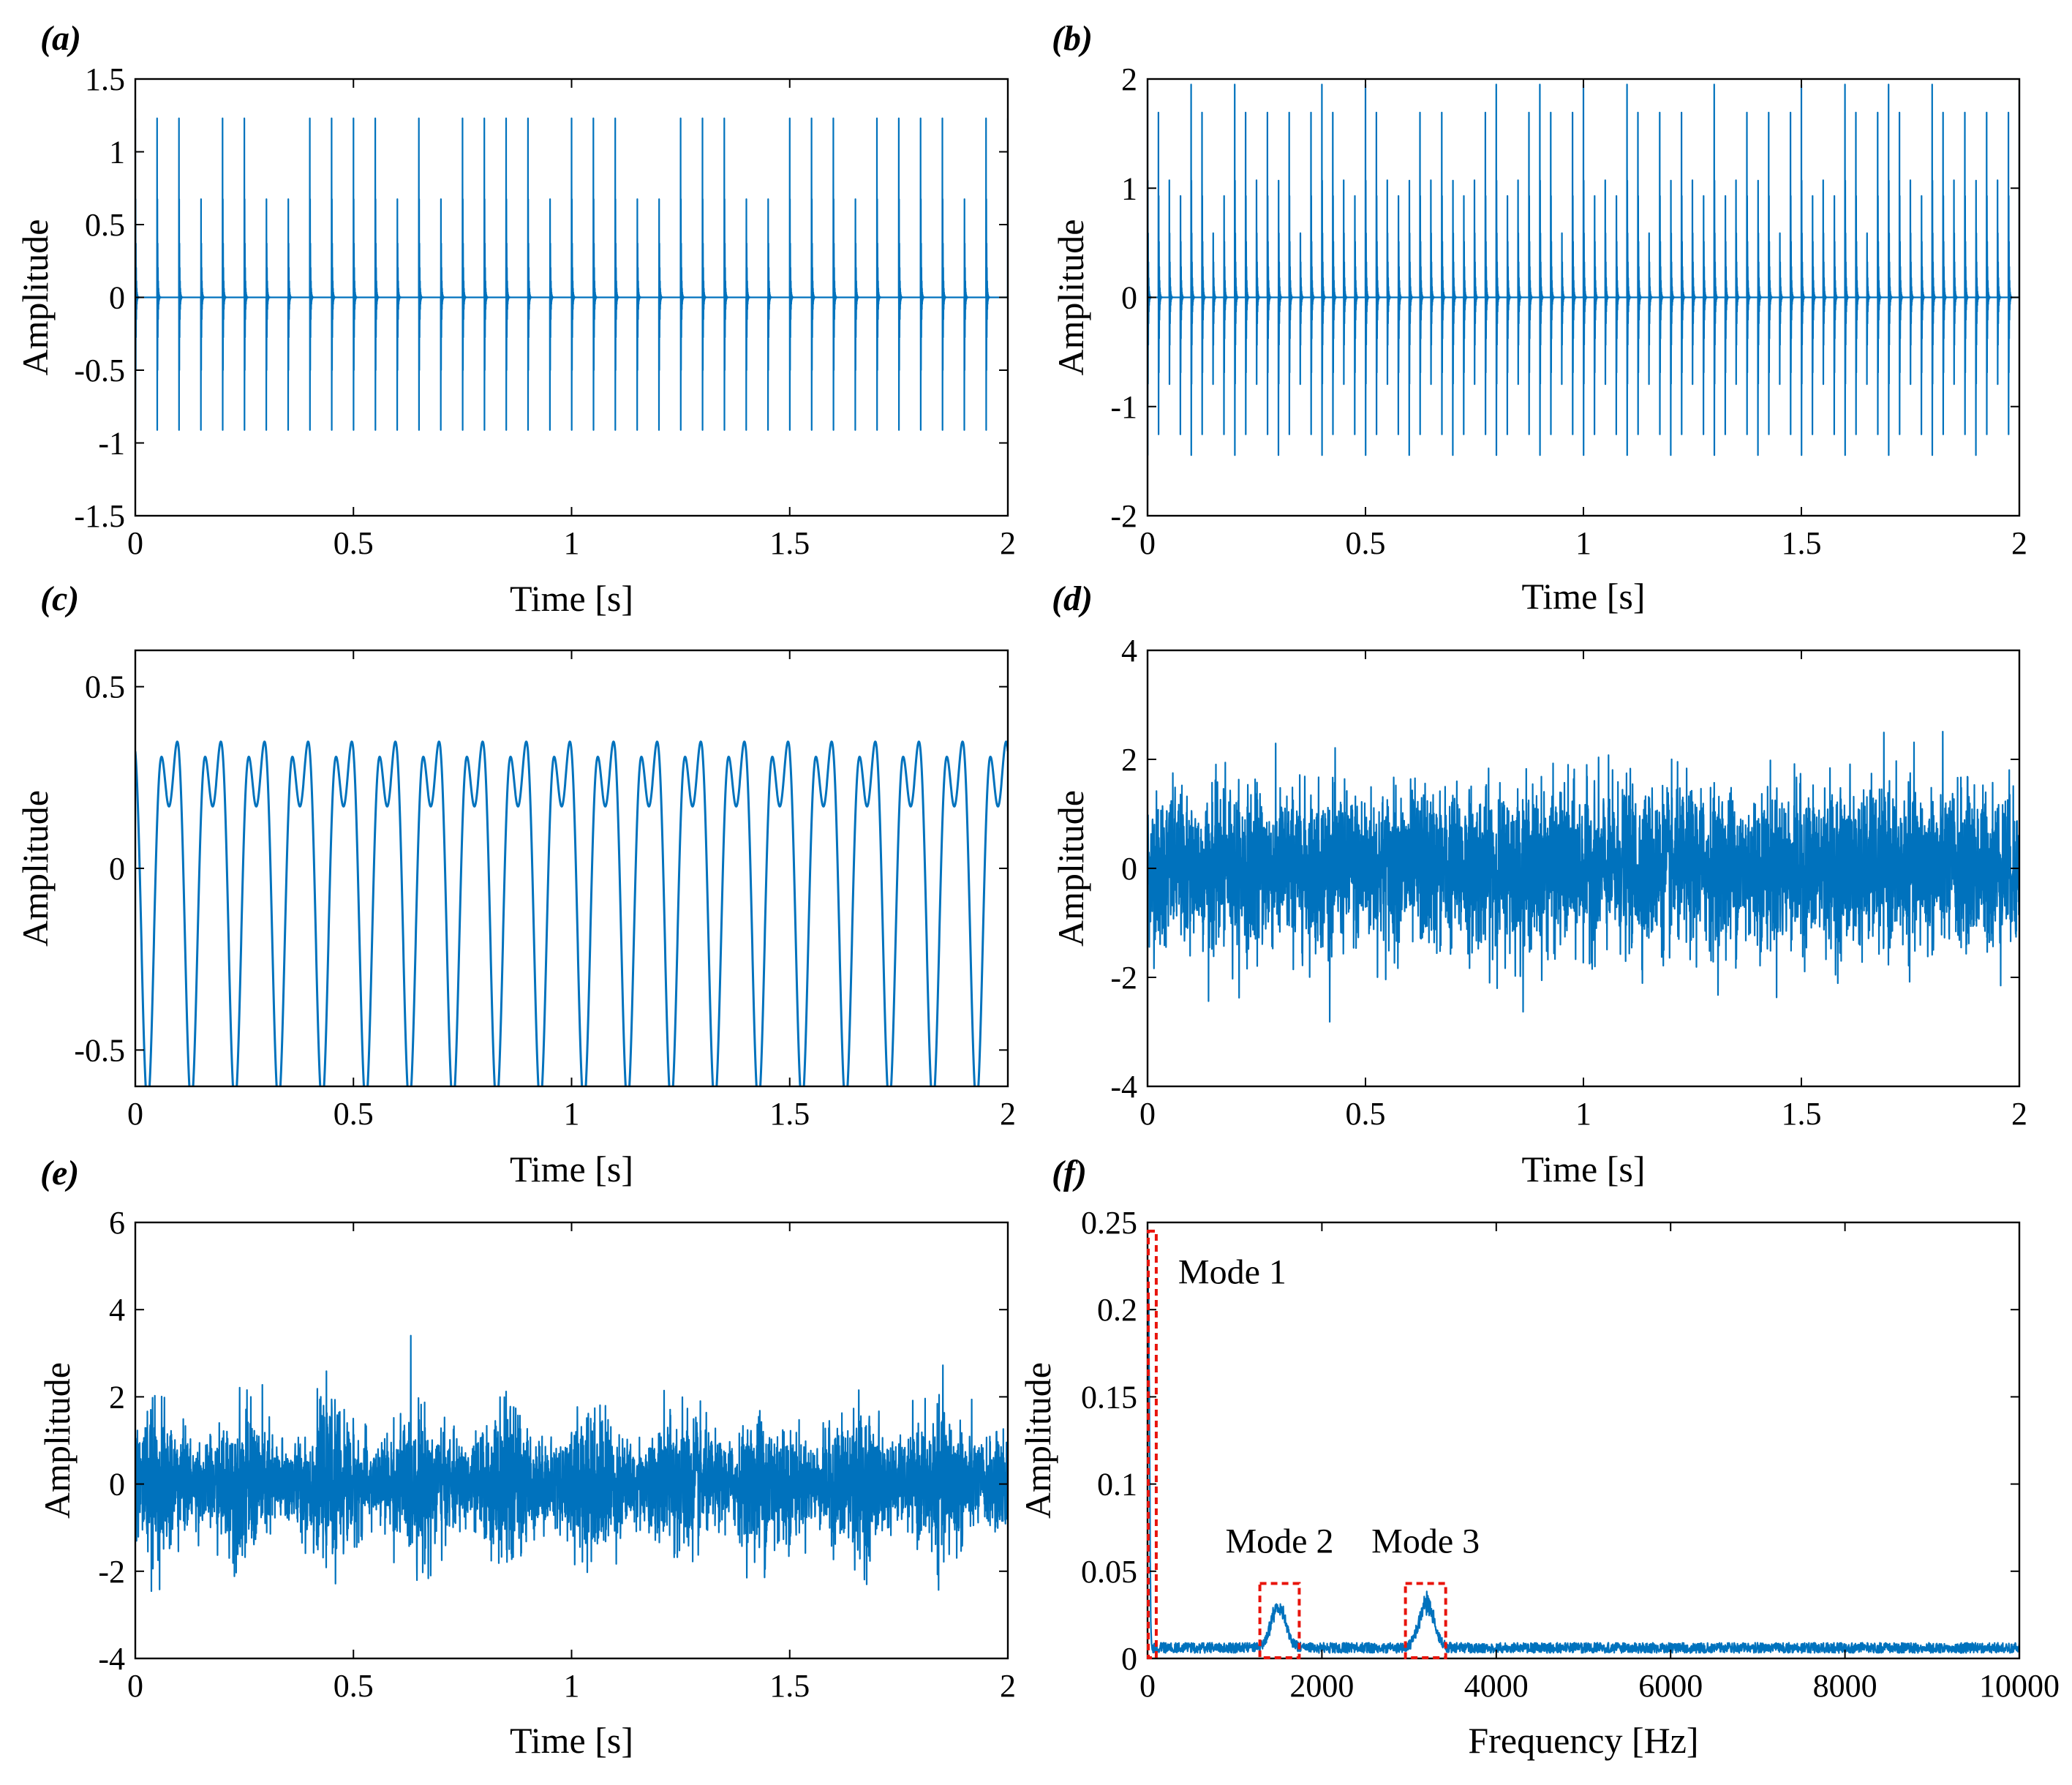 Image resolution: width=2072 pixels, height=1785 pixels. Describe the element at coordinates (1008, 1686) in the screenshot. I see `panel-e-xtick-label: 2` at that location.